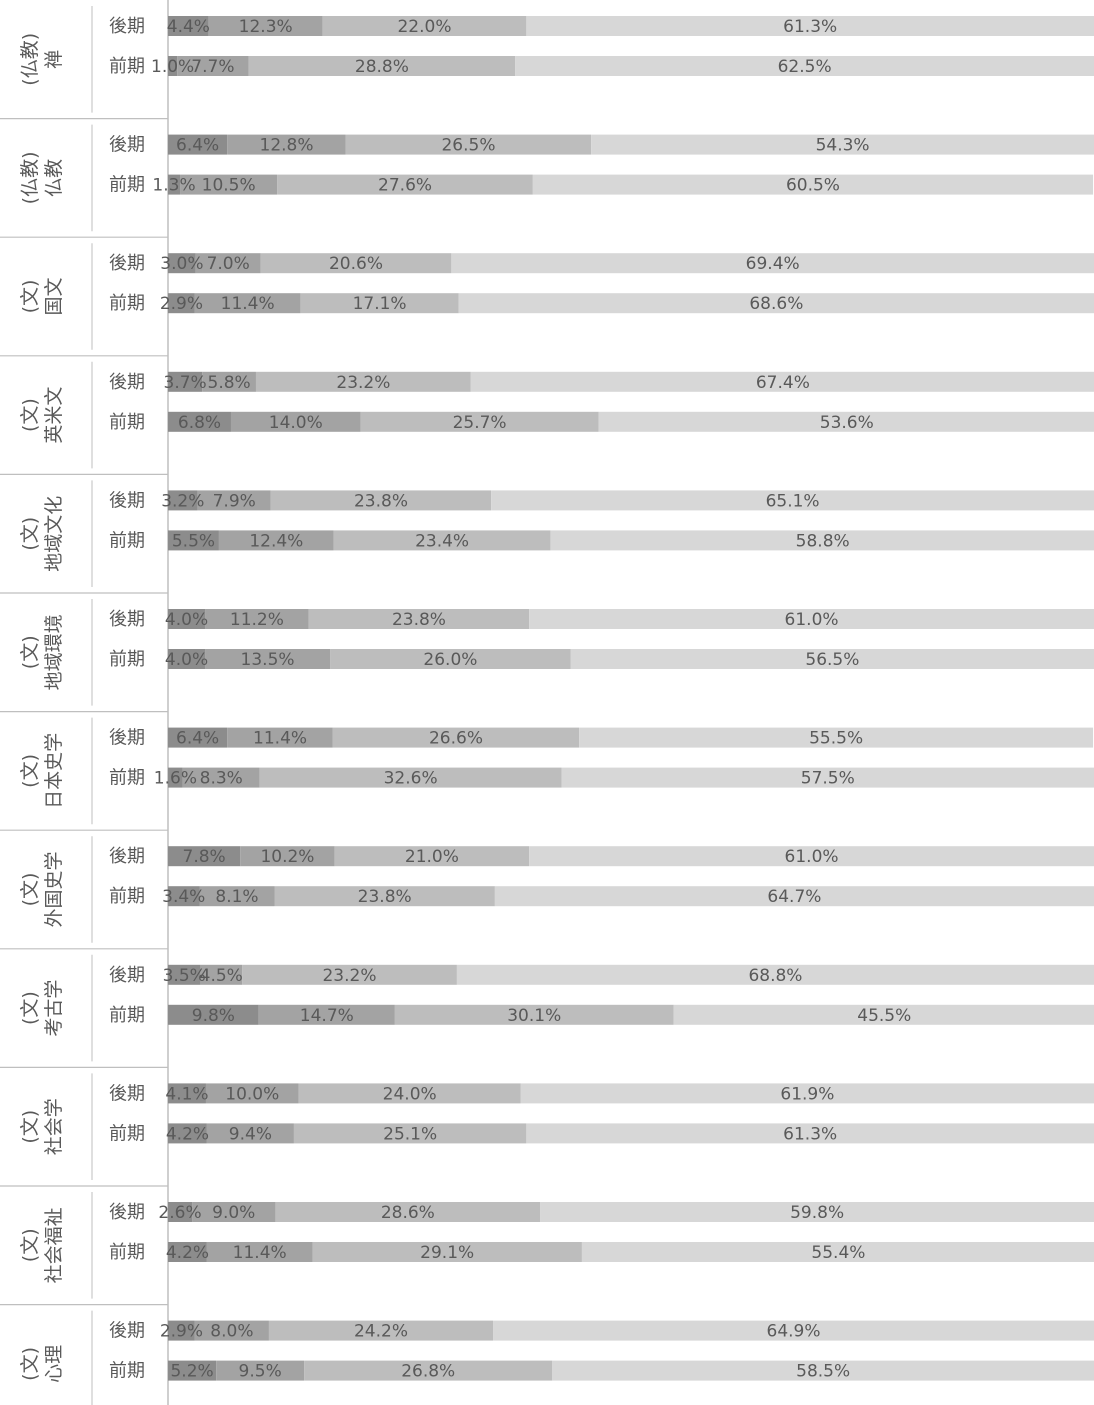  Describe the element at coordinates (823, 541) in the screenshot. I see `data-label: 58.8%` at that location.